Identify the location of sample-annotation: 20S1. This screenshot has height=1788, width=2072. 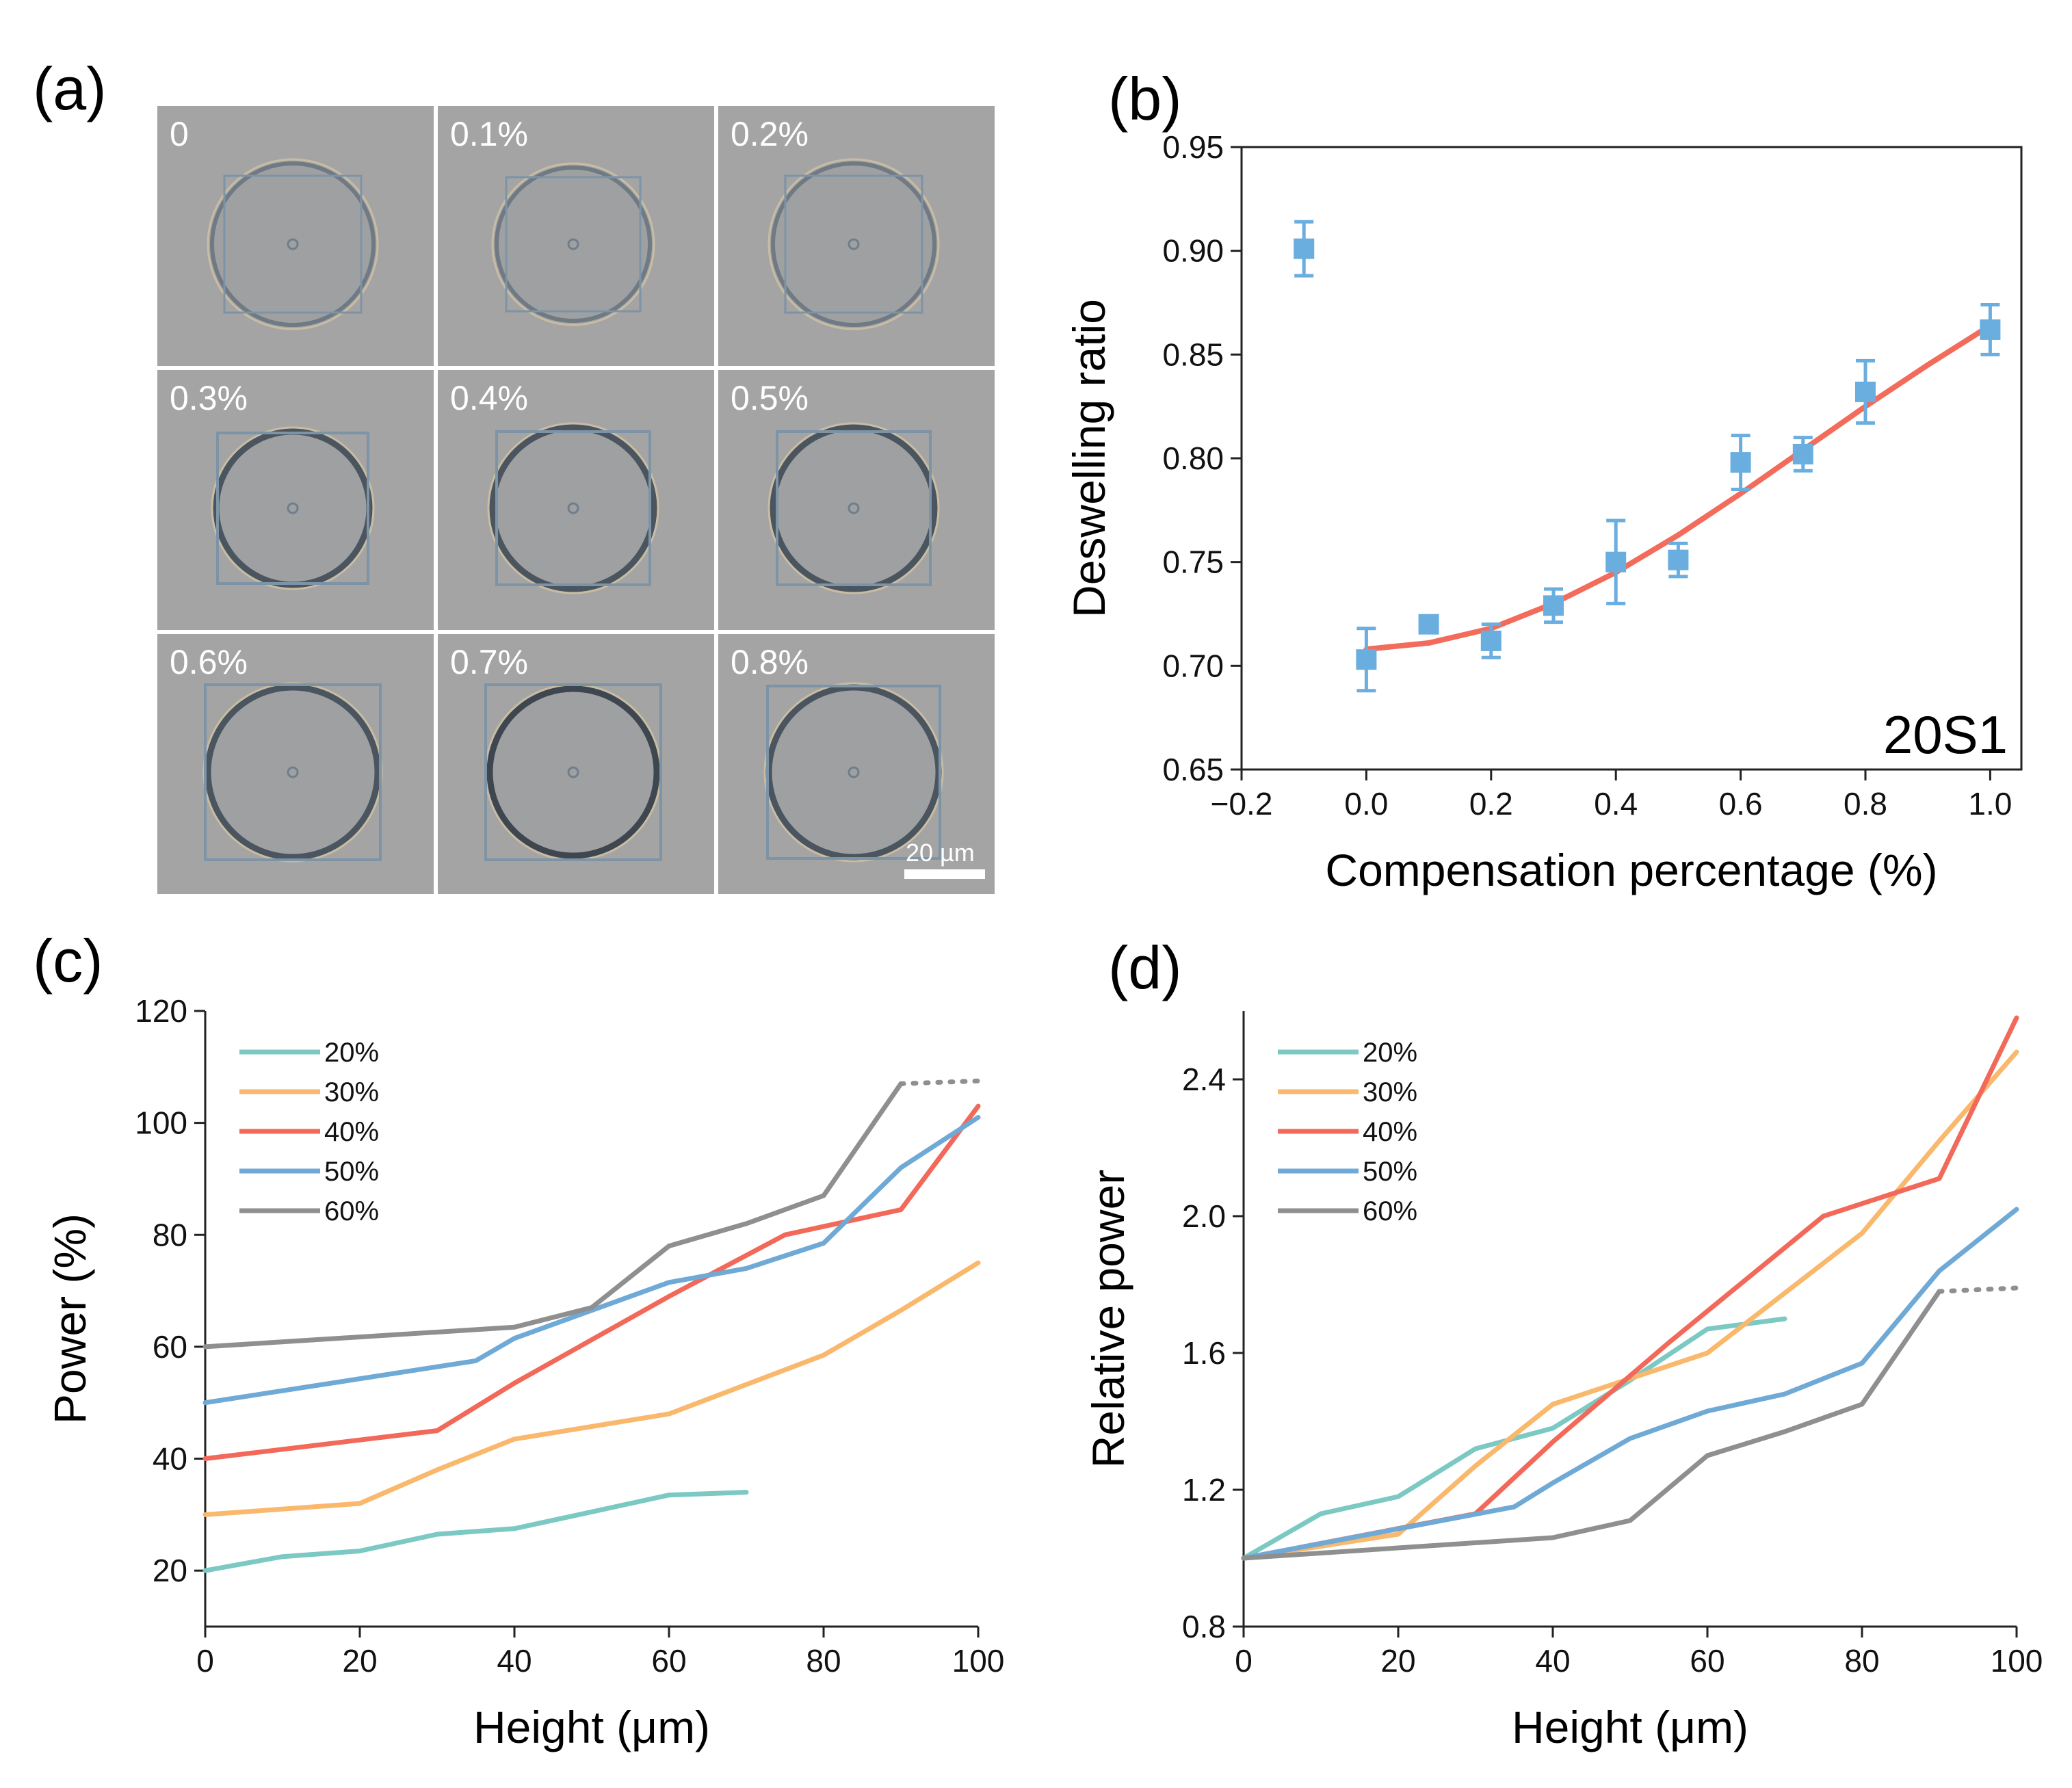
(1945, 735).